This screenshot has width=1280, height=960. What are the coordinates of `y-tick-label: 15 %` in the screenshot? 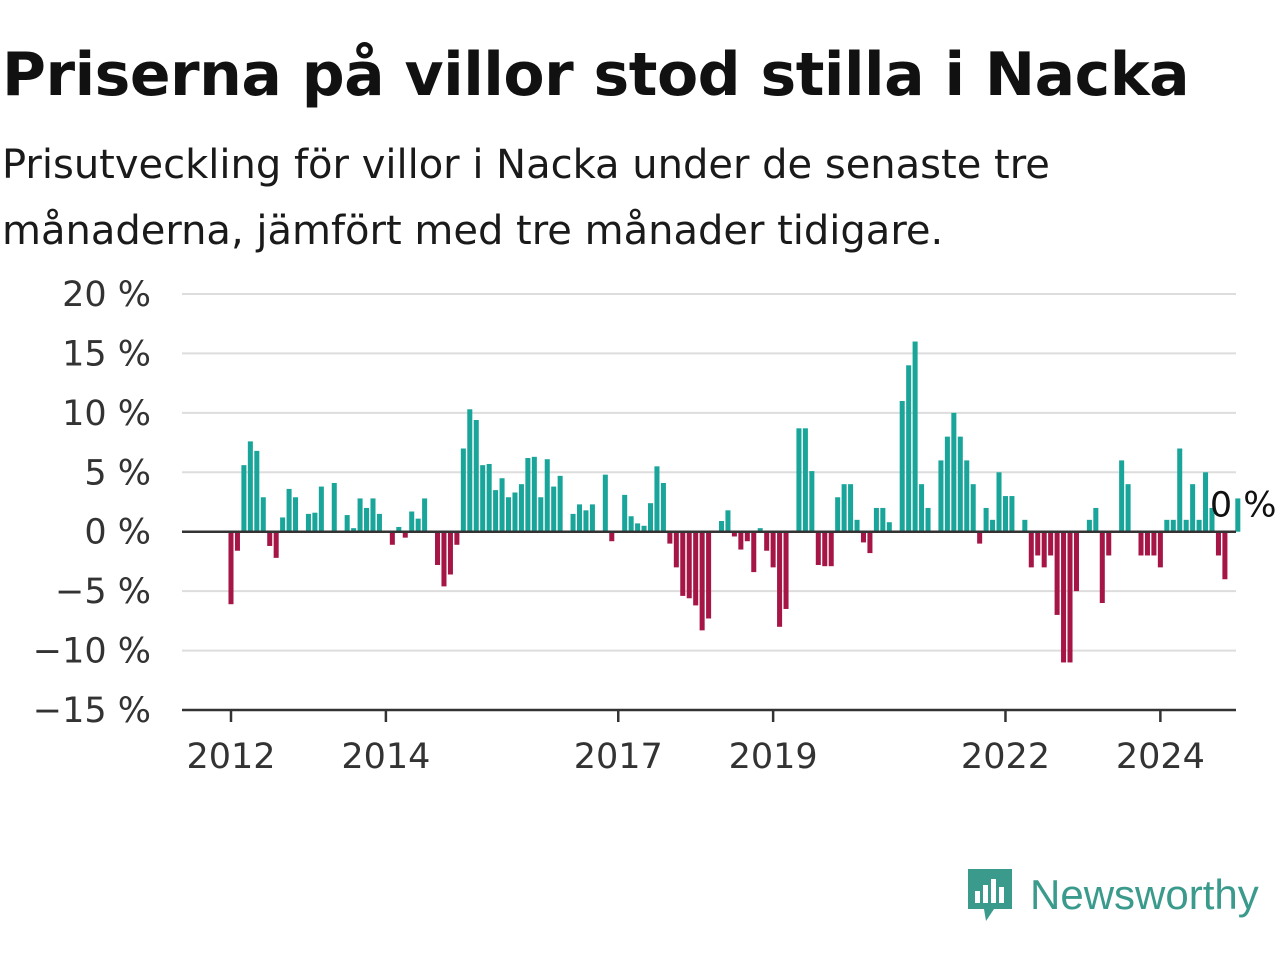 It's located at (106, 354).